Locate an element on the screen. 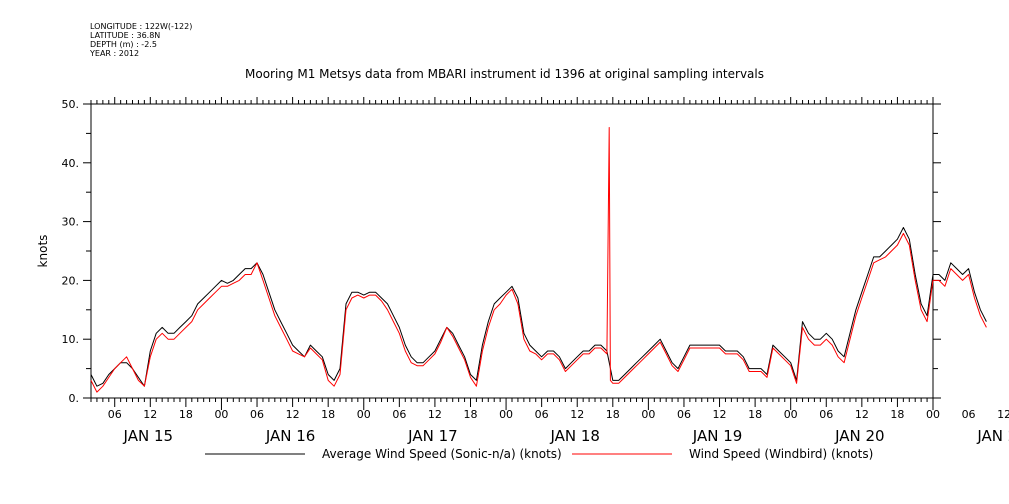 Image resolution: width=1009 pixels, height=504 pixels. depth-label: DEPTH (m) : -2.5 is located at coordinates (123, 44).